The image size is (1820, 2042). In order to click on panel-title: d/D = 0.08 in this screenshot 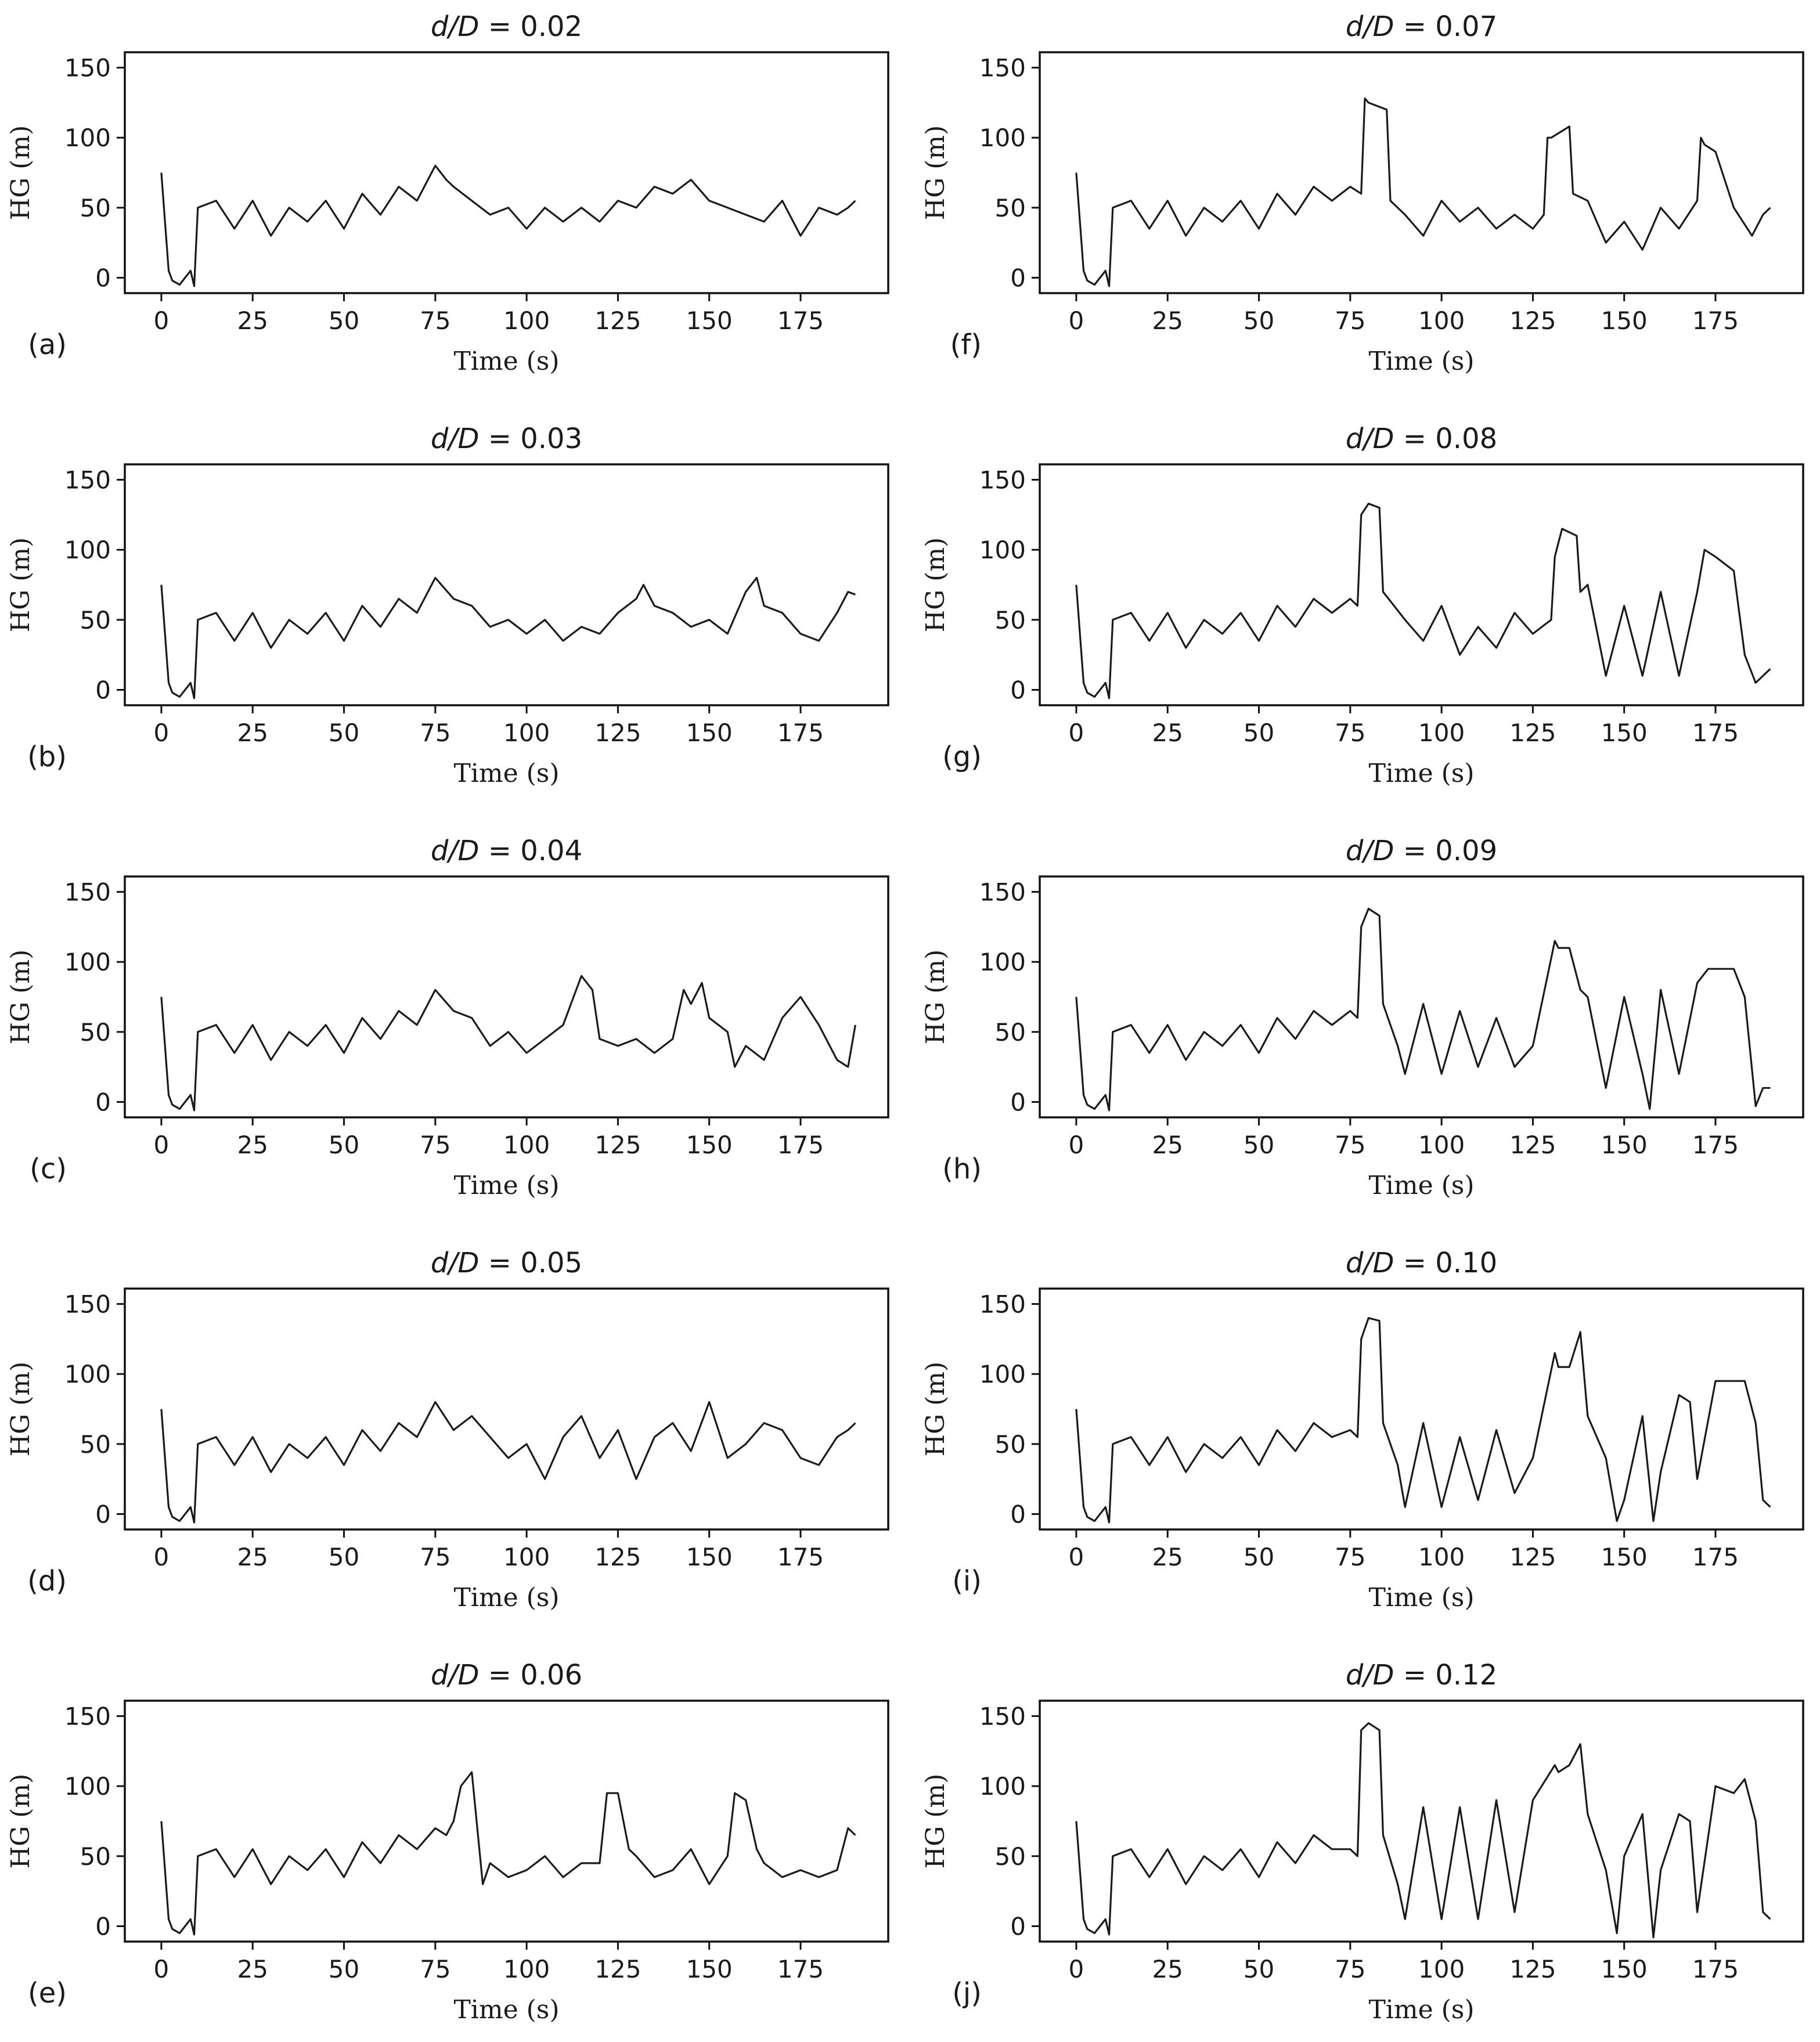, I will do `click(1421, 439)`.